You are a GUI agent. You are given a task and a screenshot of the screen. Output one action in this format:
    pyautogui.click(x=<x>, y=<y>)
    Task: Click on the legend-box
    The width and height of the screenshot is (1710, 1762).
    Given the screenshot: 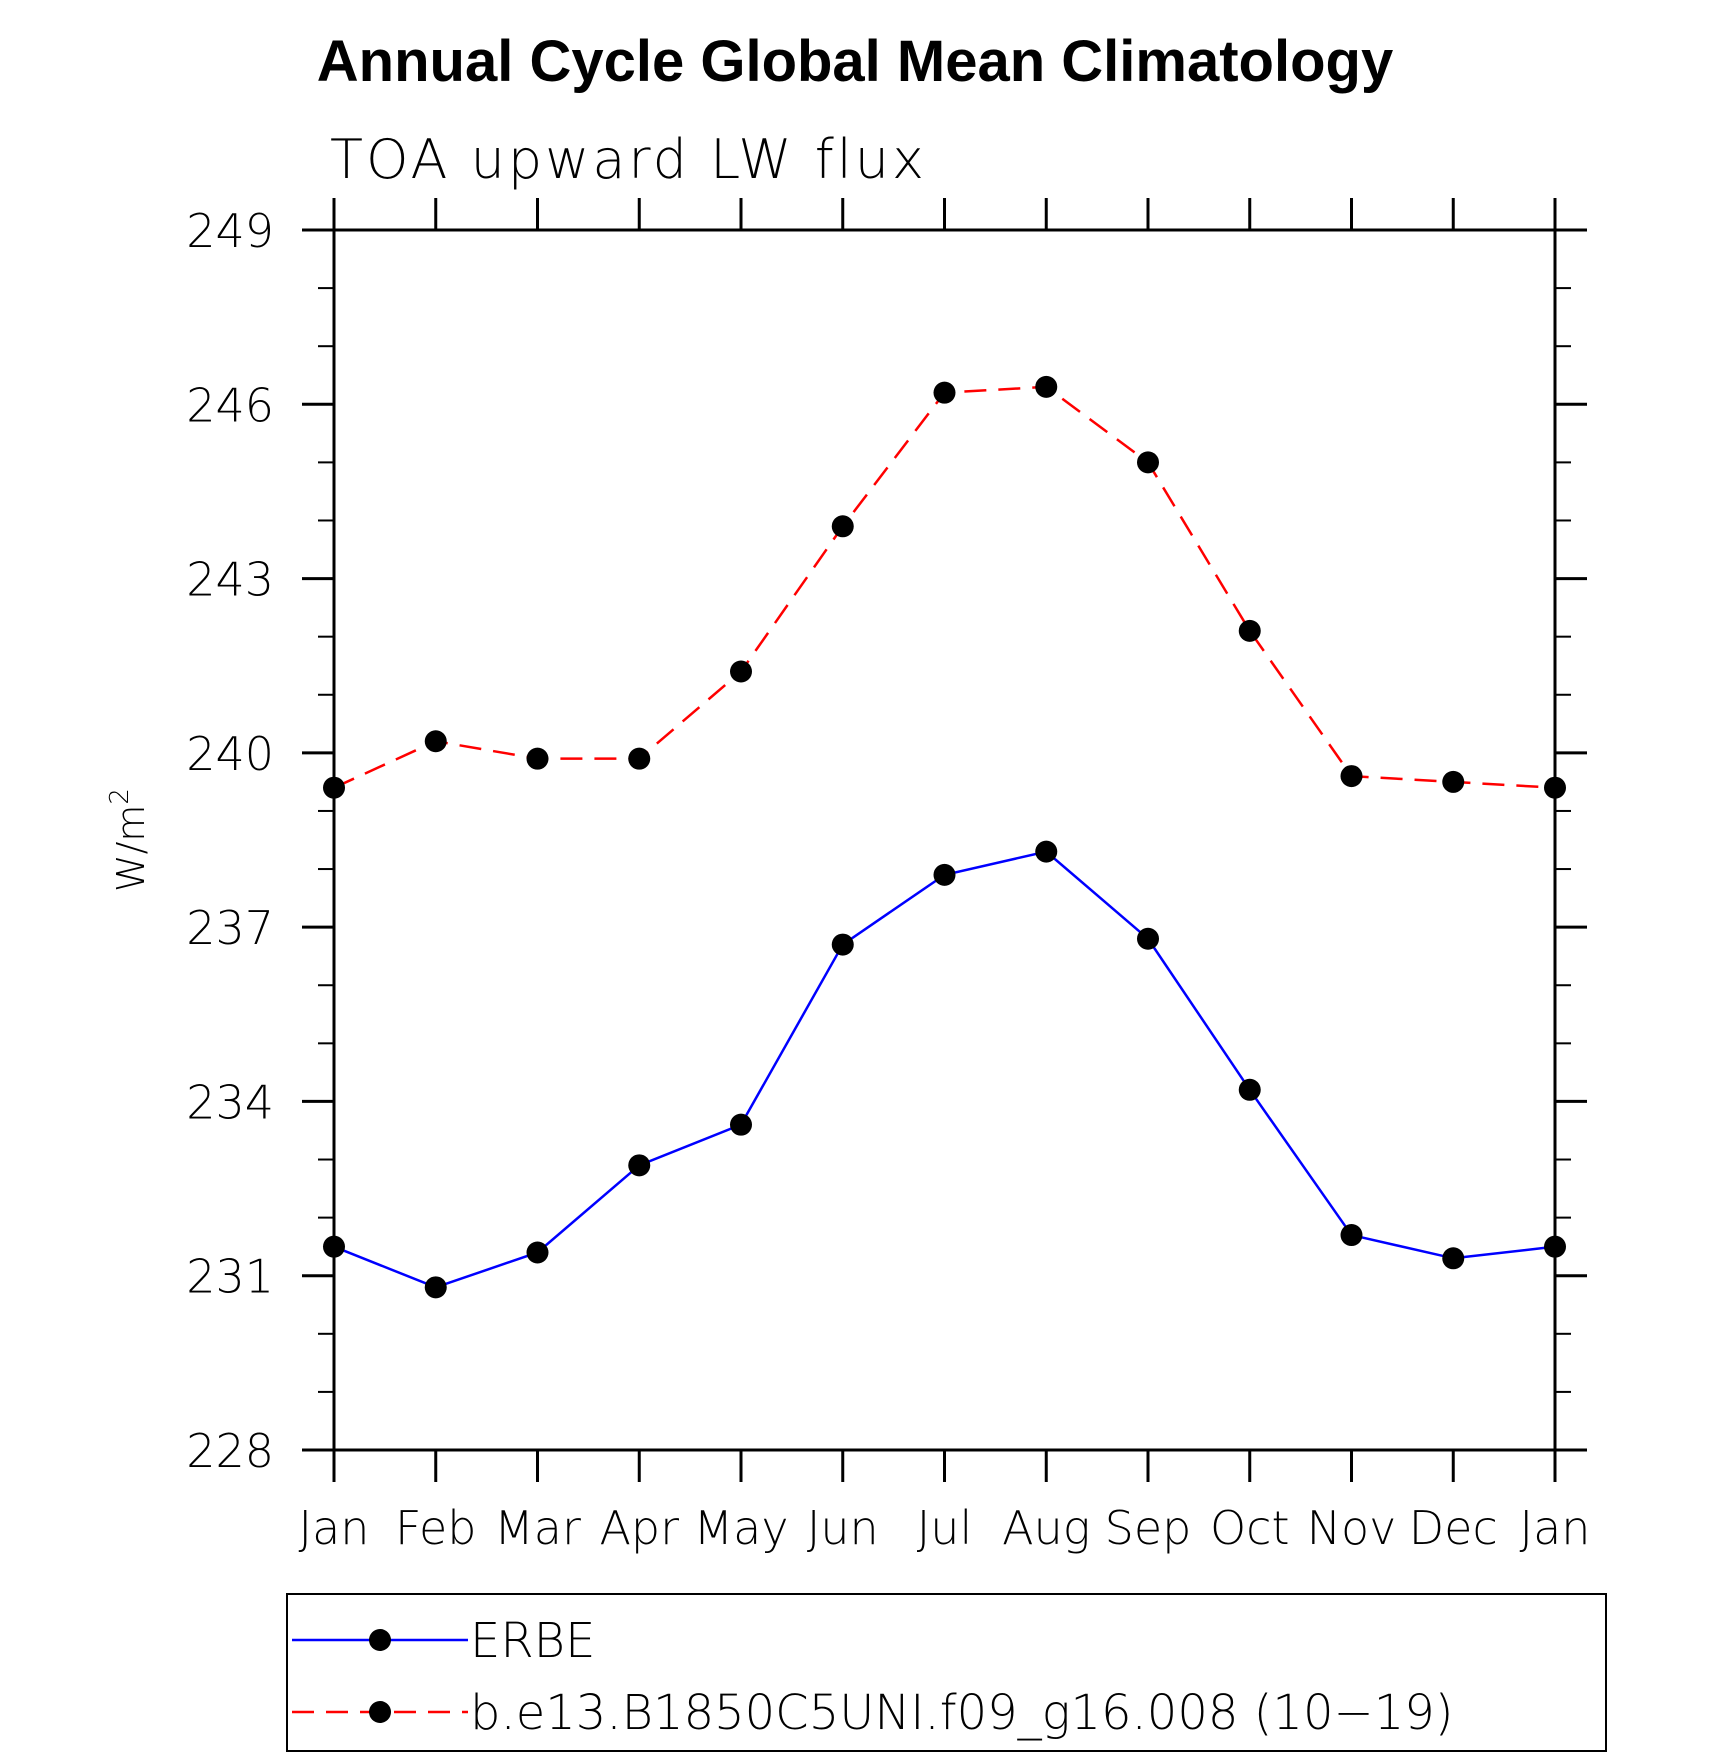 What is the action you would take?
    pyautogui.click(x=946, y=1672)
    